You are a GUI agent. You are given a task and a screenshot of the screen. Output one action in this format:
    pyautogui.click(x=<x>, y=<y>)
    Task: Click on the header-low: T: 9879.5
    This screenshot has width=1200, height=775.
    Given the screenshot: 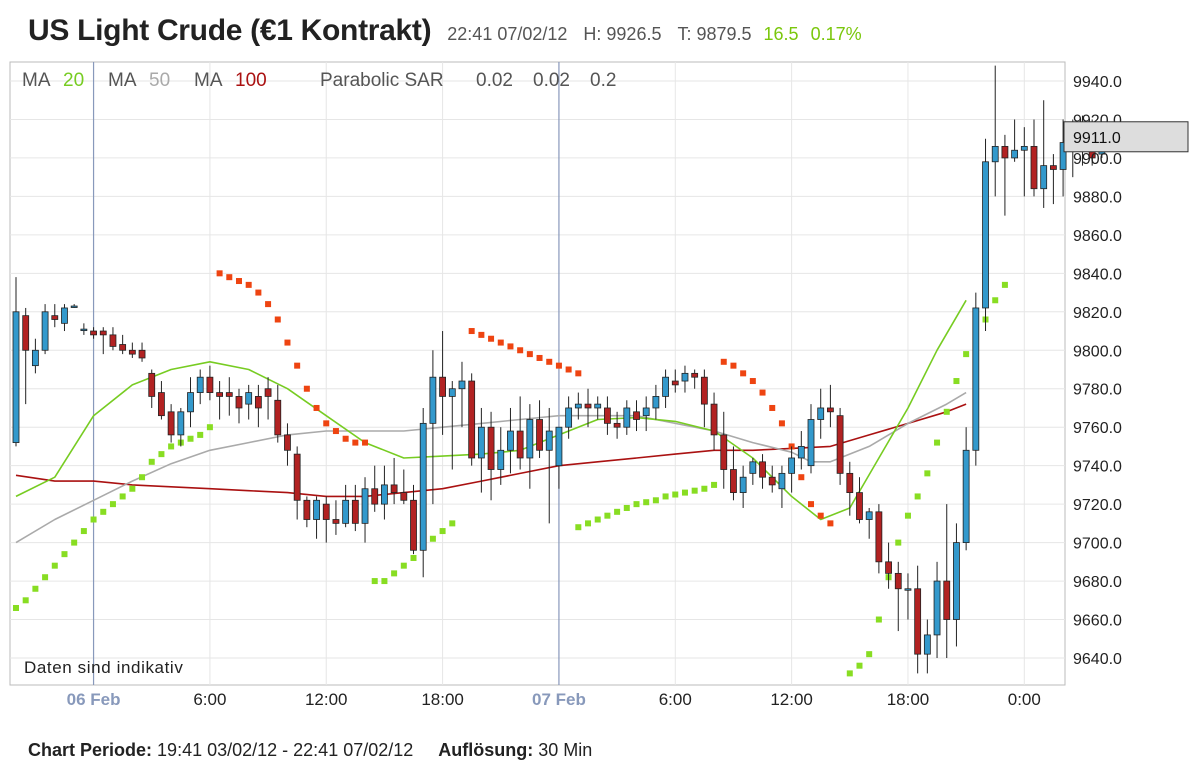 What is the action you would take?
    pyautogui.click(x=714, y=34)
    